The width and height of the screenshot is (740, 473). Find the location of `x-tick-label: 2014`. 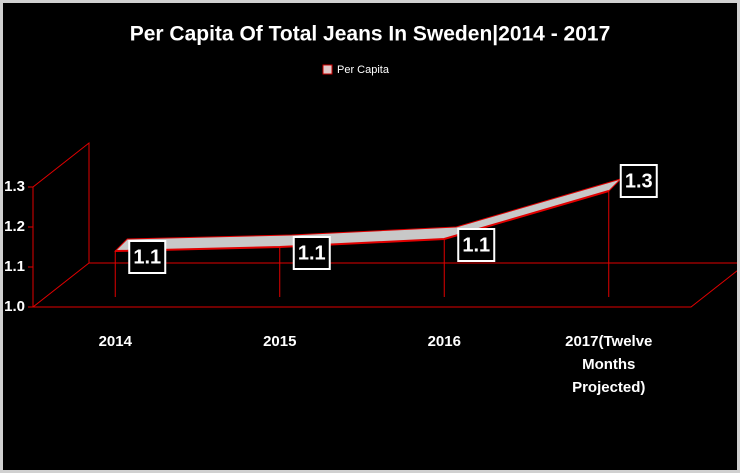

x-tick-label: 2014 is located at coordinates (115, 341).